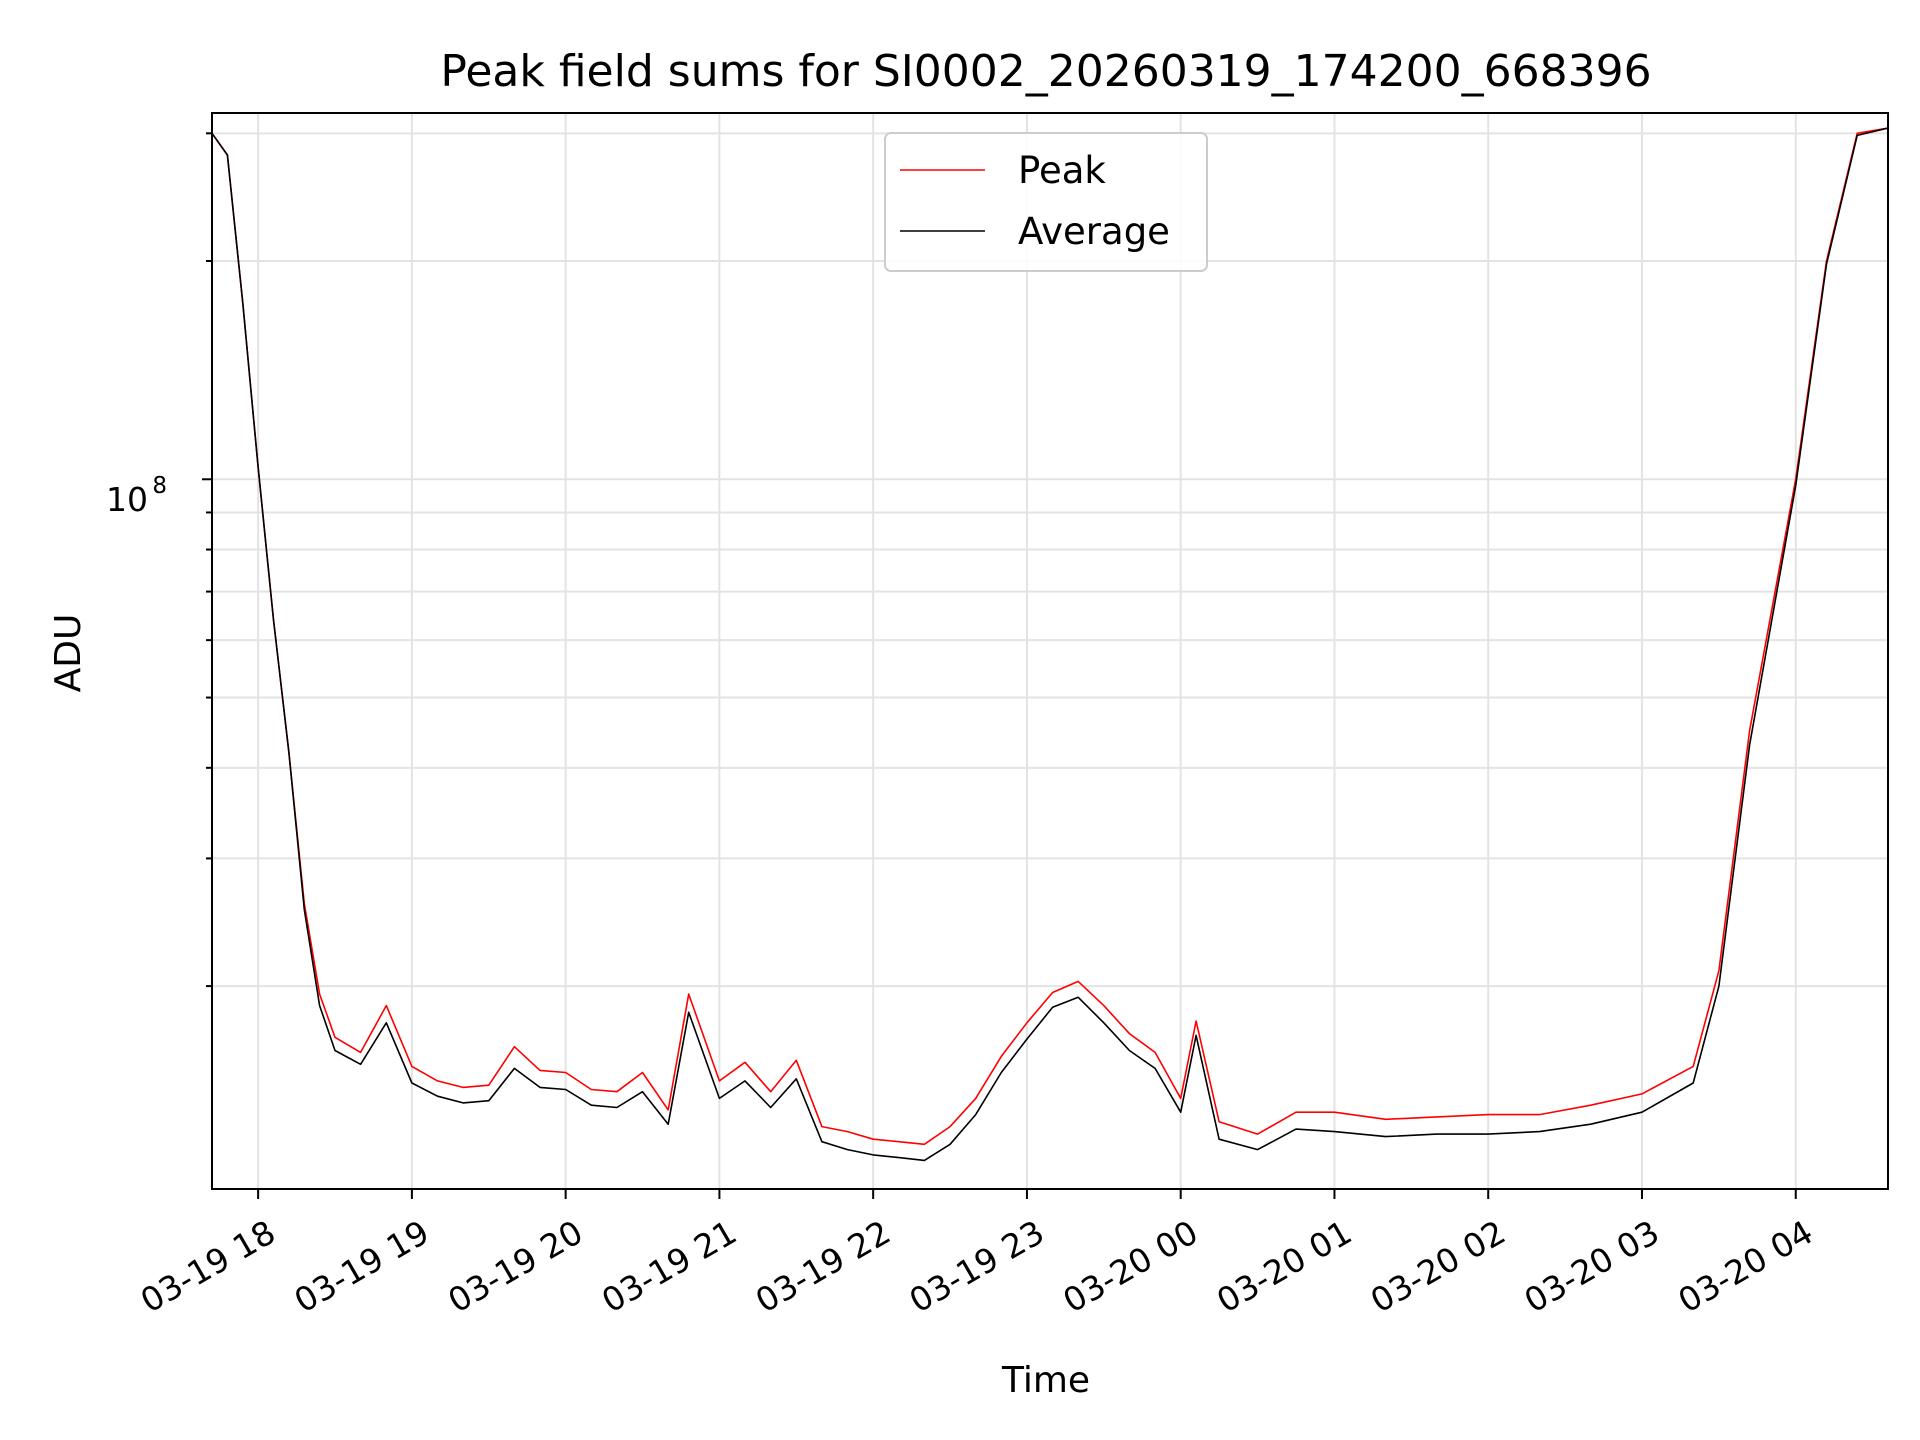  I want to click on y-tick-label-exponent: 8, so click(159, 486).